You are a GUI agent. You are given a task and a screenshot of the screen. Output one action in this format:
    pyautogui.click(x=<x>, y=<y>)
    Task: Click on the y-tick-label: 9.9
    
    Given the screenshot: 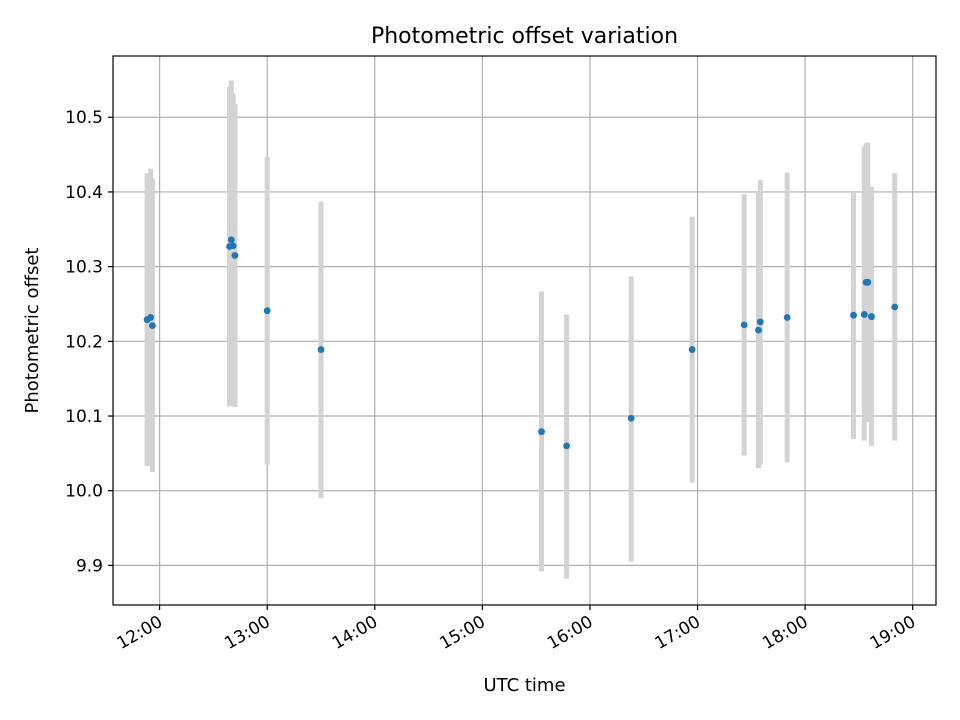 What is the action you would take?
    pyautogui.click(x=89, y=566)
    